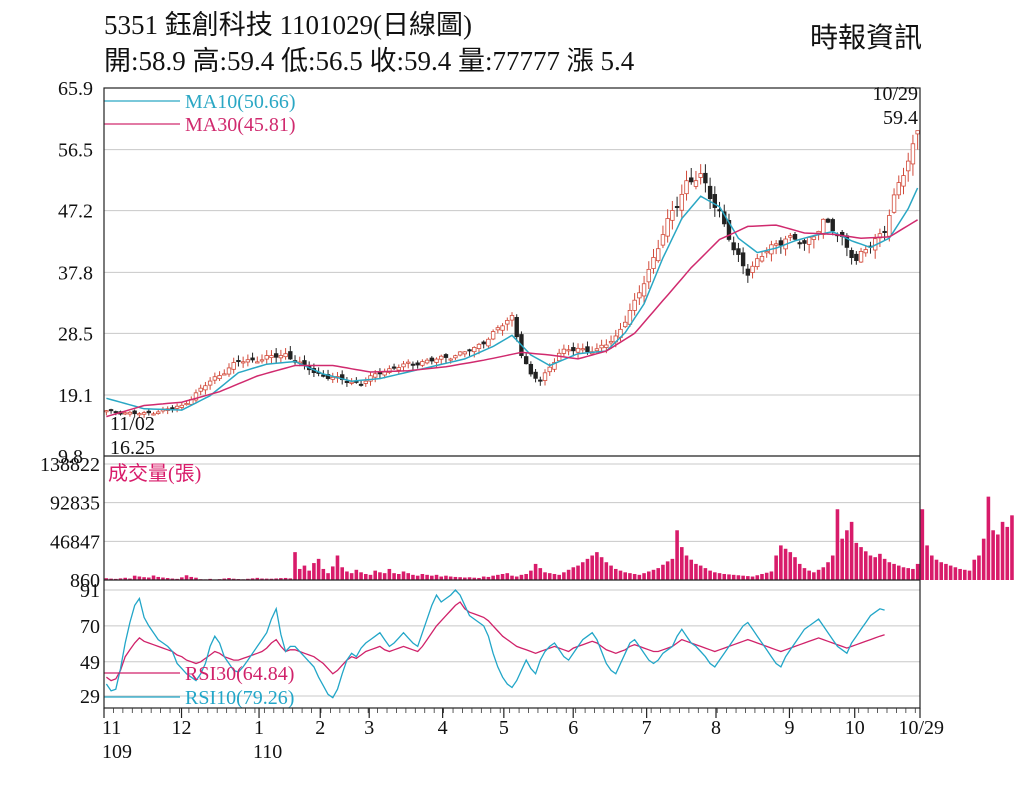 The height and width of the screenshot is (789, 1024). Describe the element at coordinates (132, 448) in the screenshot. I see `start-value-label: 16.25` at that location.